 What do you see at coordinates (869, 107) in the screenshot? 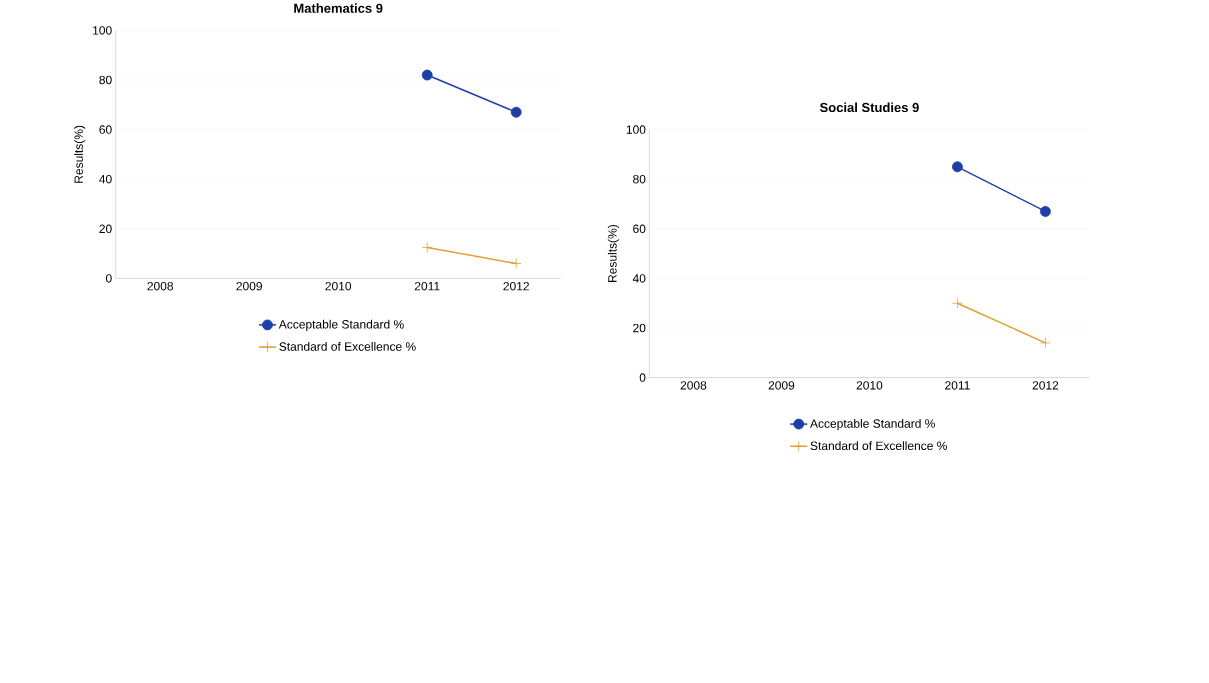
I see `chart-title: Social Studies 9` at bounding box center [869, 107].